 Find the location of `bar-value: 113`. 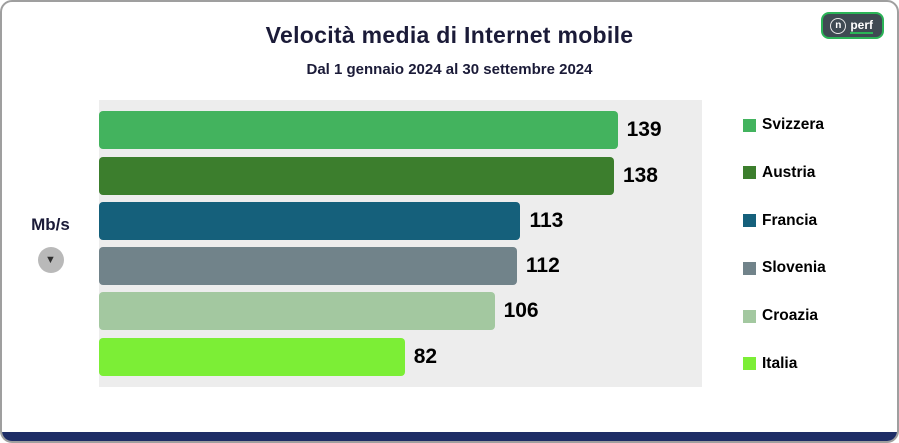

bar-value: 113 is located at coordinates (546, 220).